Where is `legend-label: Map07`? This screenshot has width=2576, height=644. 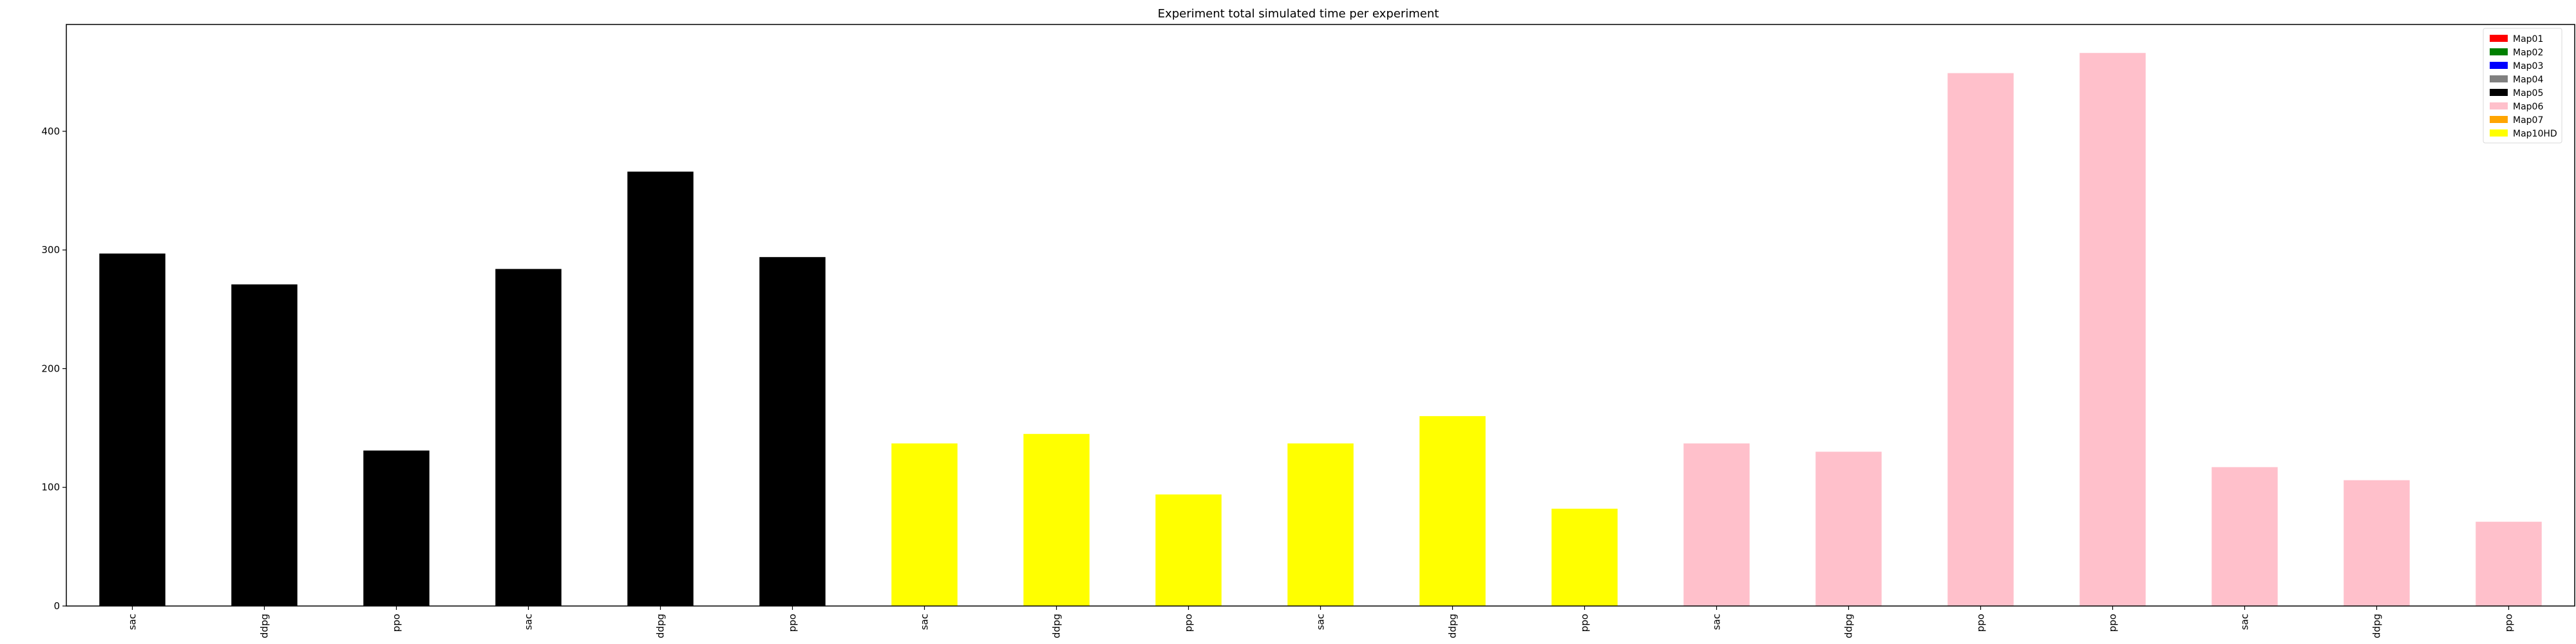
legend-label: Map07 is located at coordinates (2528, 120).